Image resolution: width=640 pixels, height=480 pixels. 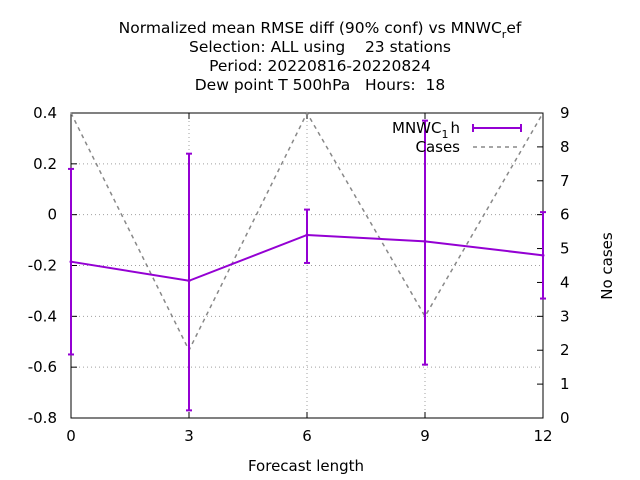 I want to click on title-line-2: Selection: ALL using 23 stations, so click(x=320, y=47).